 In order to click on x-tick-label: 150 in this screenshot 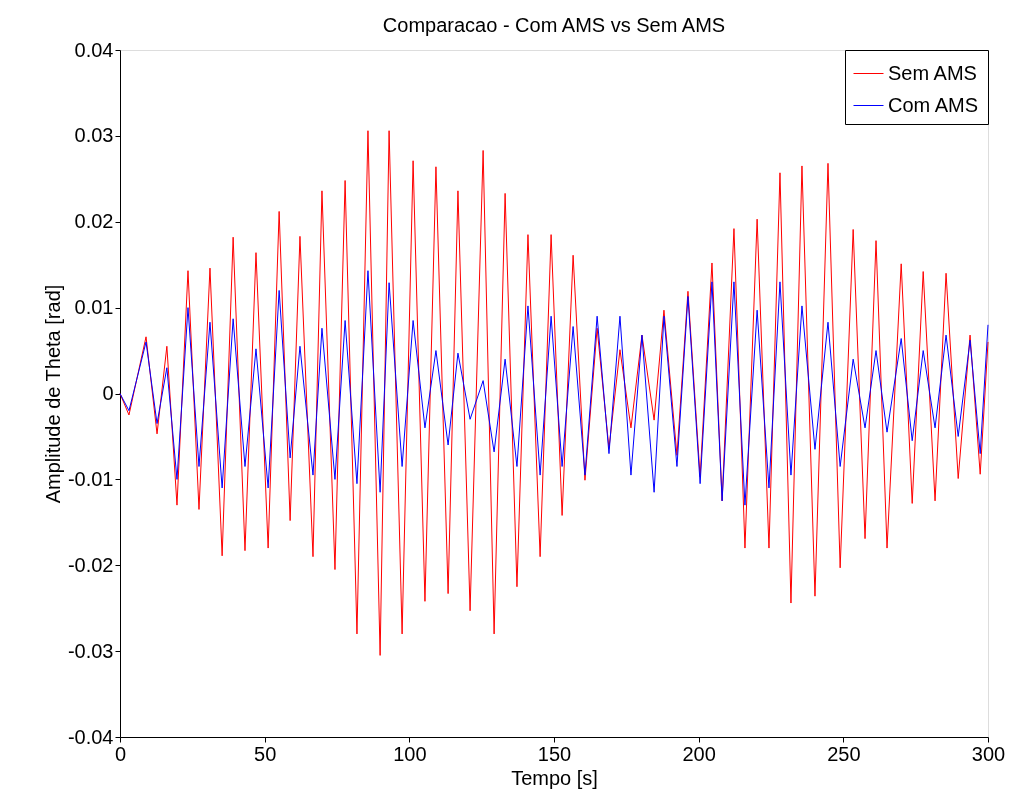, I will do `click(554, 753)`.